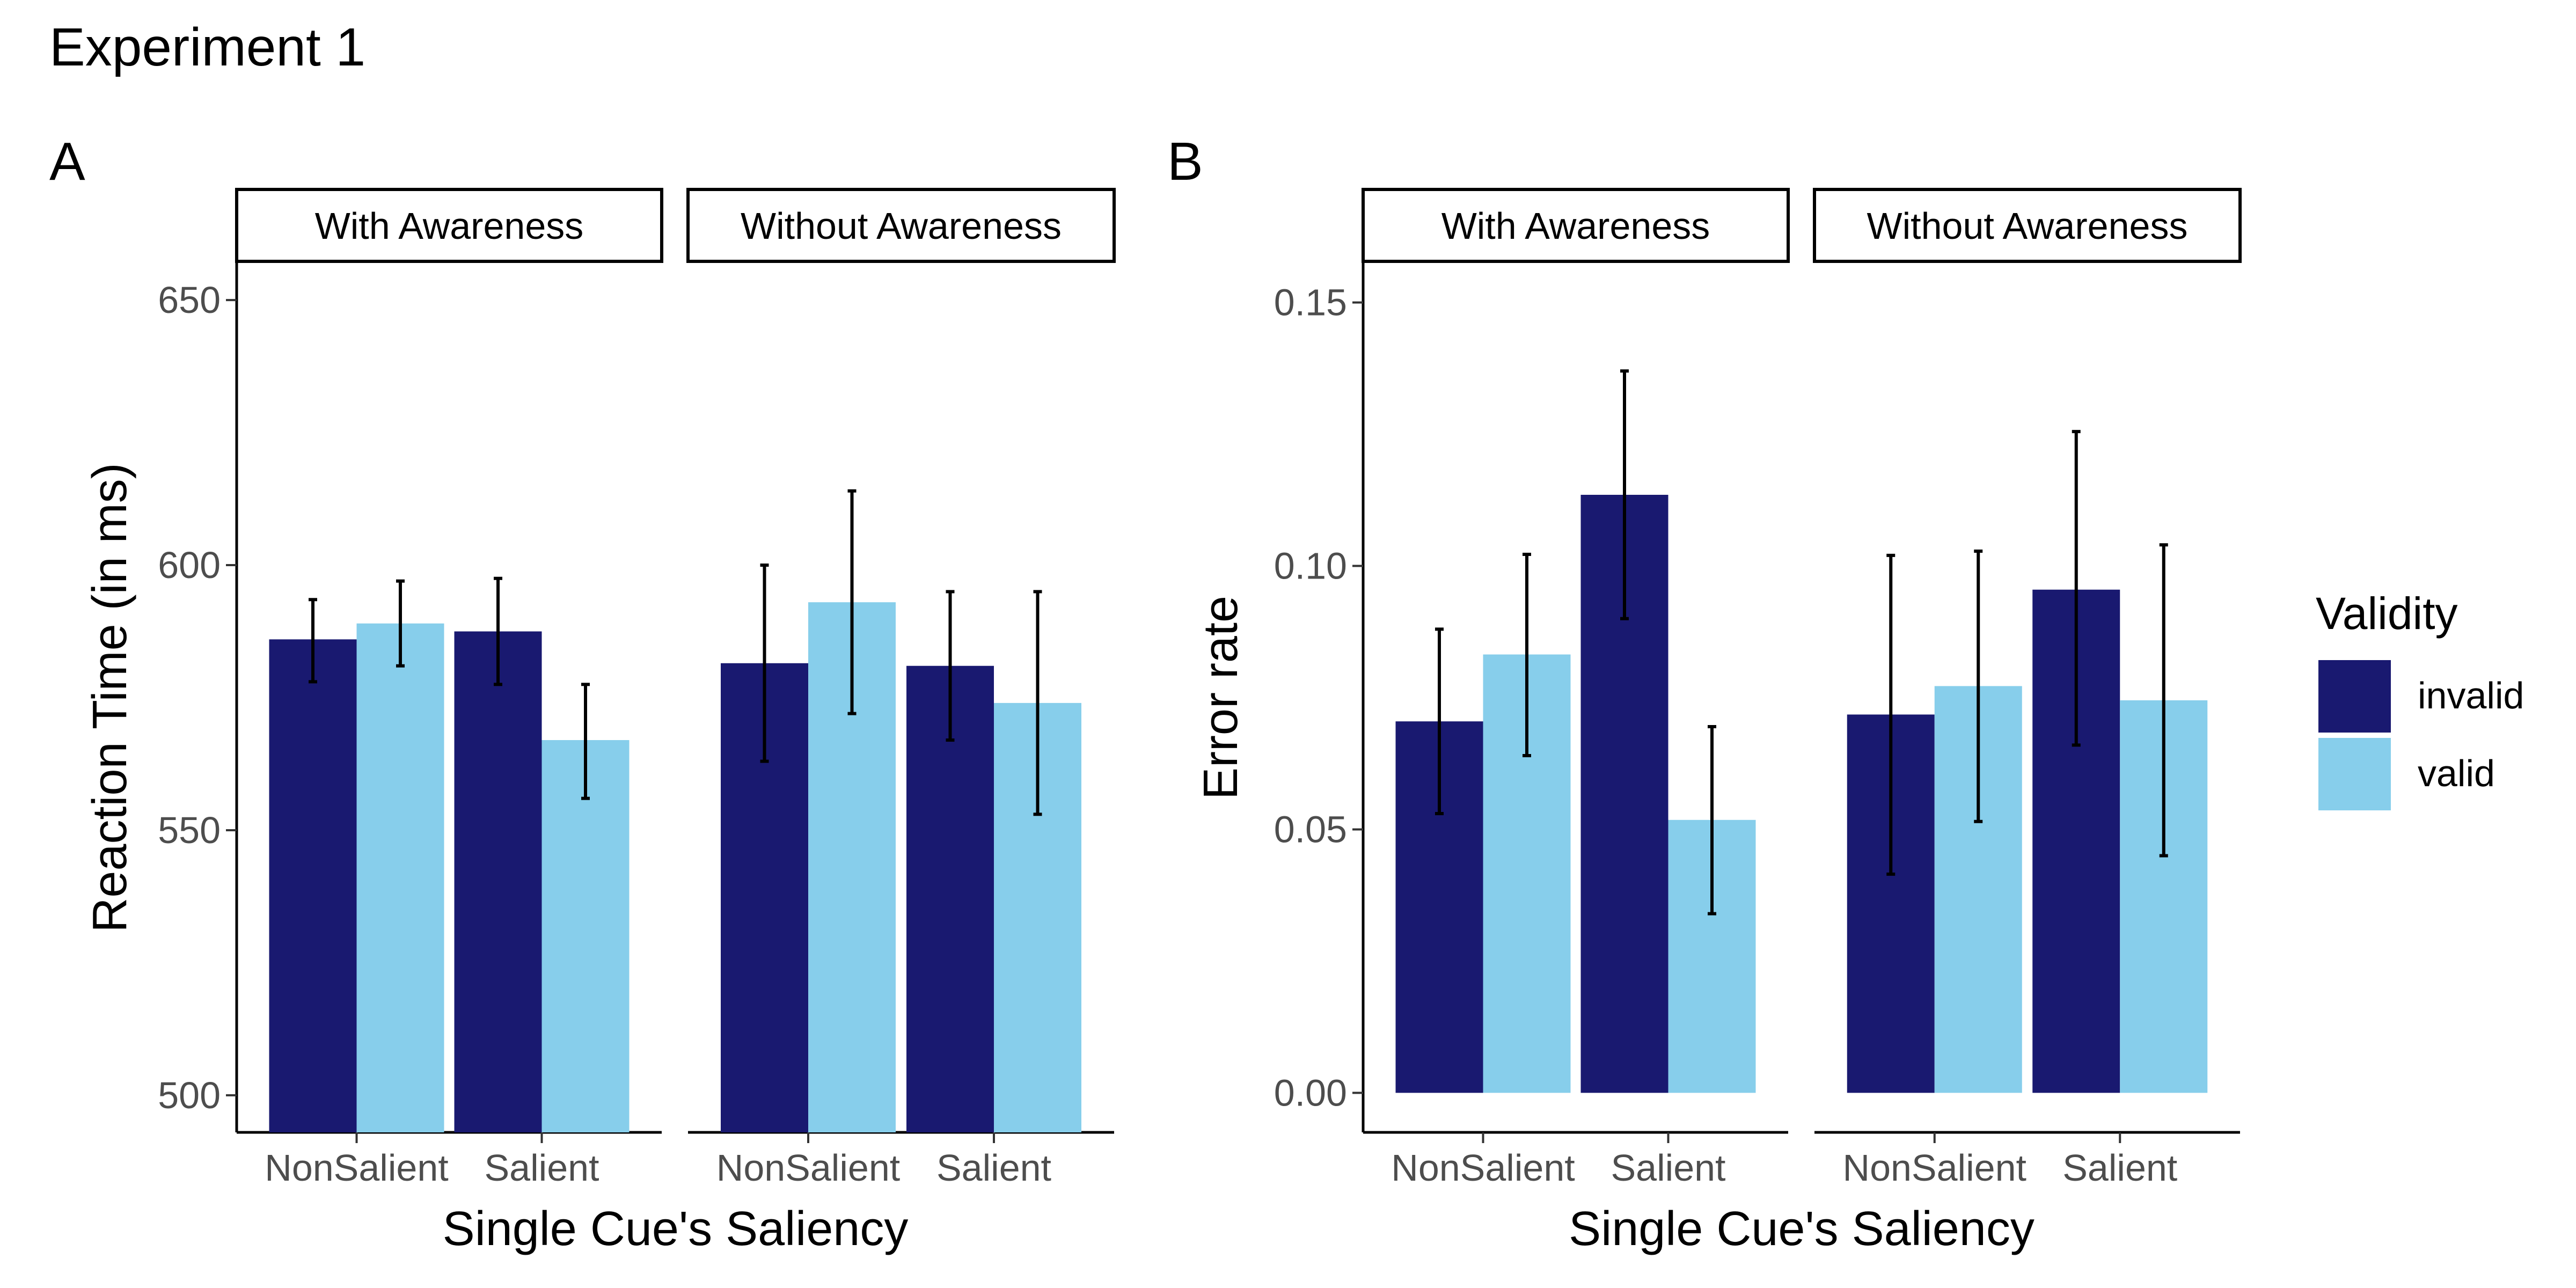 Image resolution: width=2576 pixels, height=1288 pixels. I want to click on legend-label-invalid: invalid, so click(2471, 695).